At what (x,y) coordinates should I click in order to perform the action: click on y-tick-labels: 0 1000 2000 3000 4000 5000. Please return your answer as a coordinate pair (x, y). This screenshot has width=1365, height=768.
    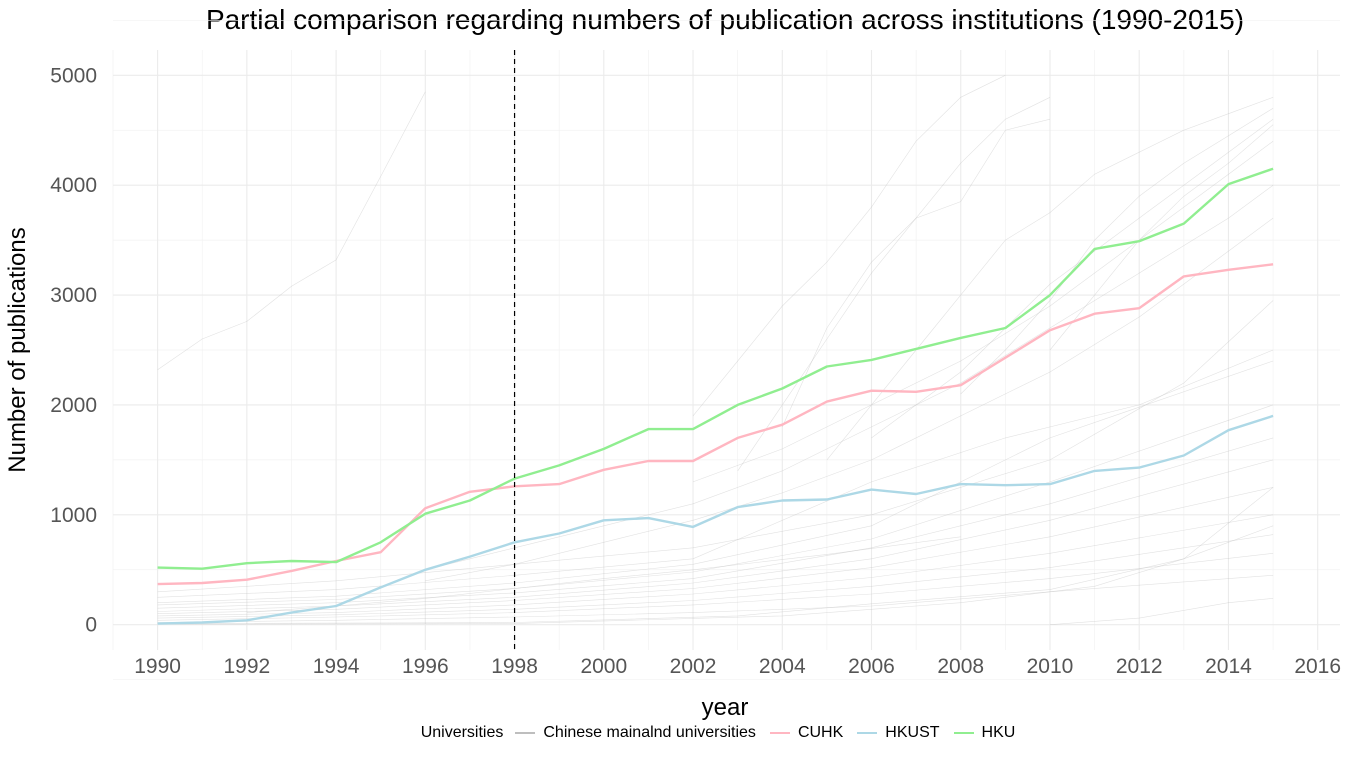
    Looking at the image, I should click on (73, 350).